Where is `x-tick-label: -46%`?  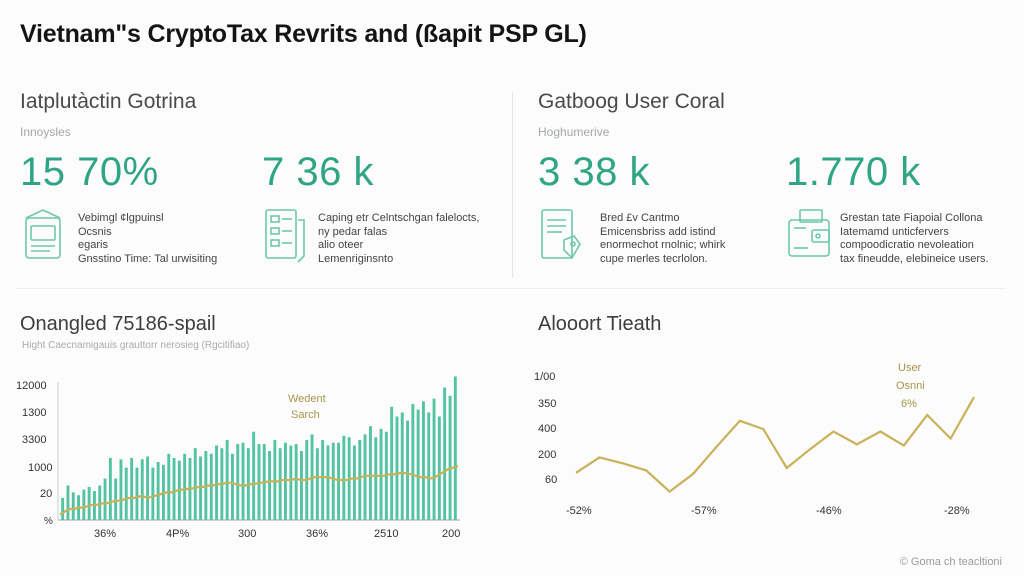 x-tick-label: -46% is located at coordinates (829, 511).